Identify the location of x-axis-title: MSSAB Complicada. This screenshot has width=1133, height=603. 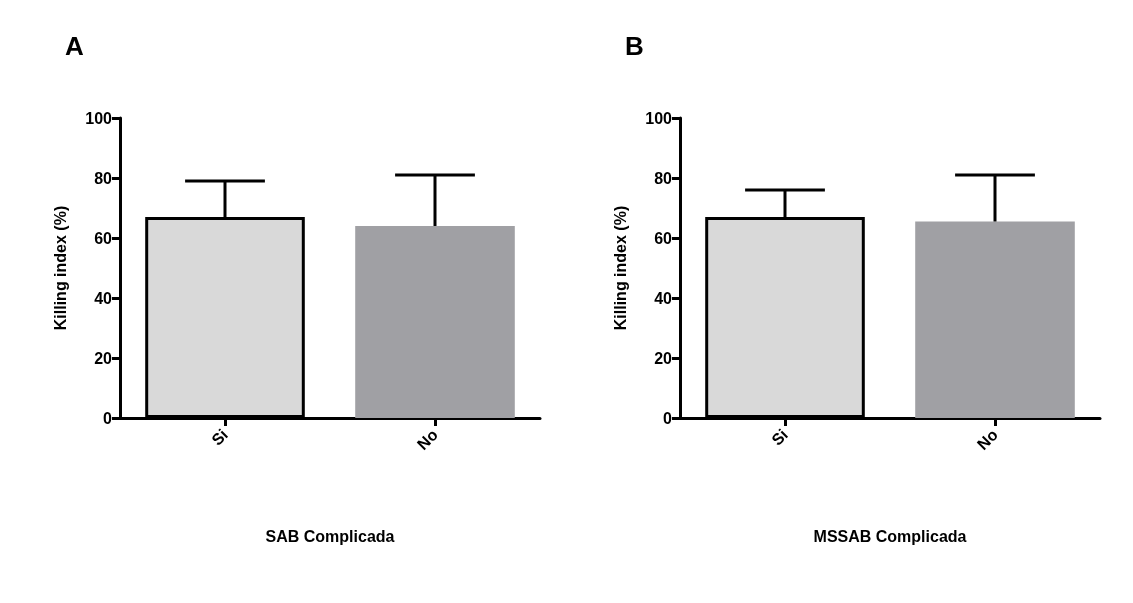
(890, 536).